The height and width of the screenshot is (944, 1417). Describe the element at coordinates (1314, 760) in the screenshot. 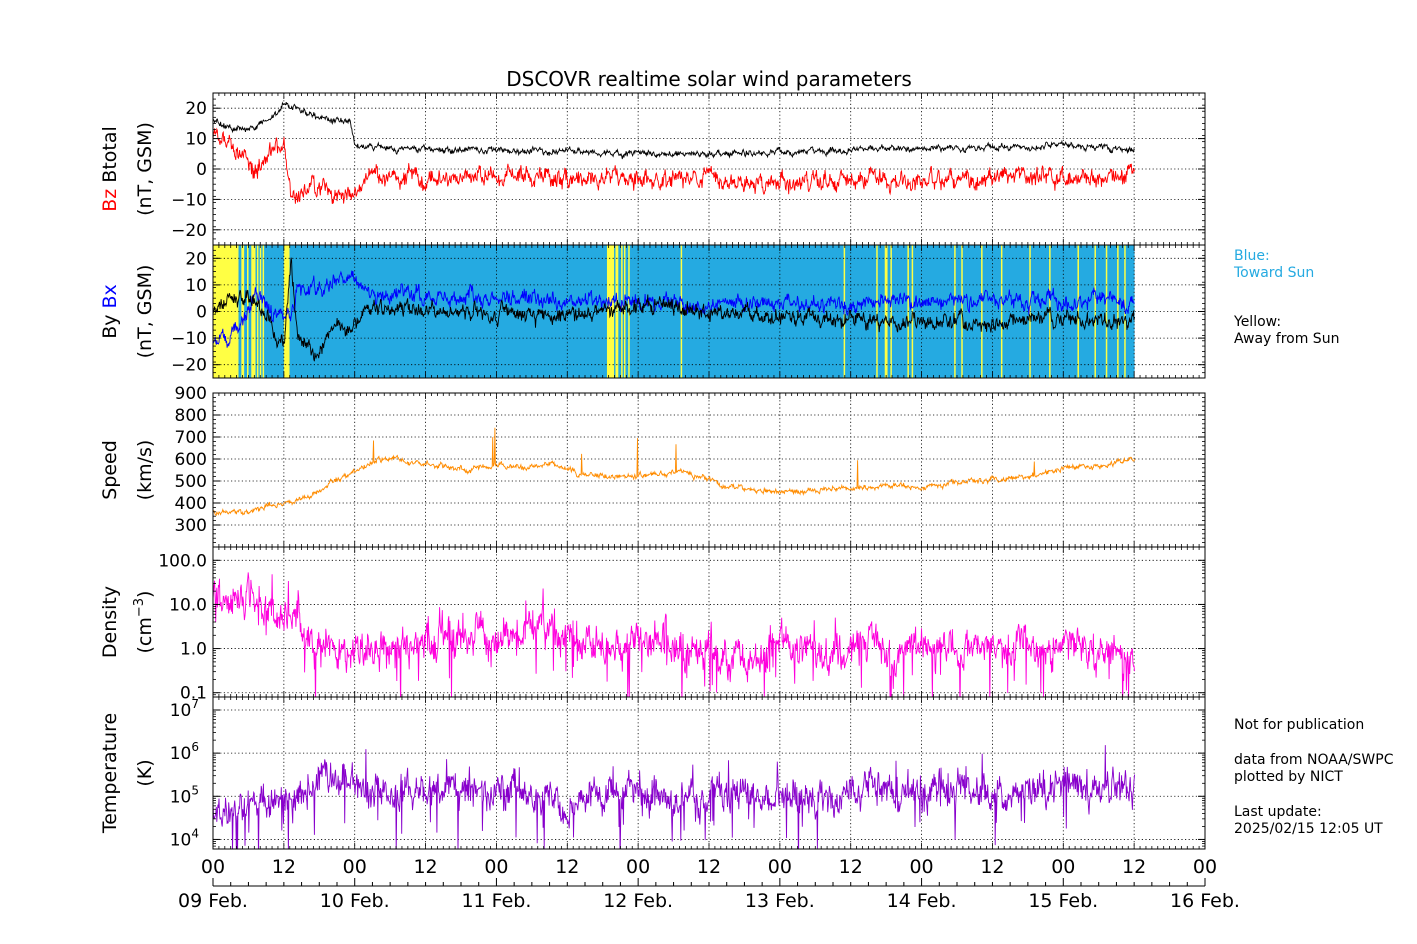

I see `source-line-1: data from NOAA/SWPC` at that location.